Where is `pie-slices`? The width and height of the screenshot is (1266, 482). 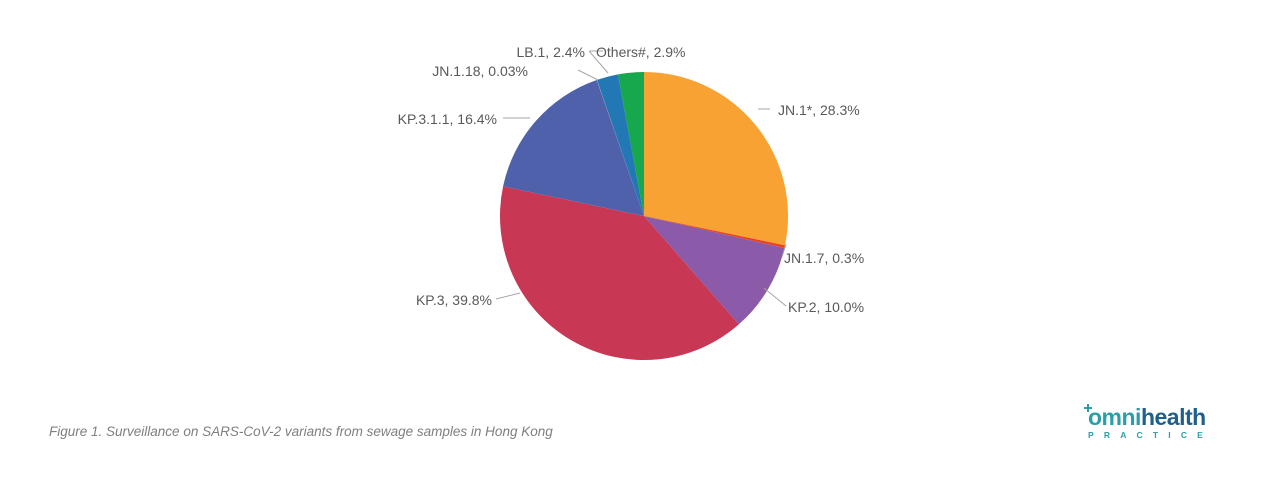 pie-slices is located at coordinates (643, 216).